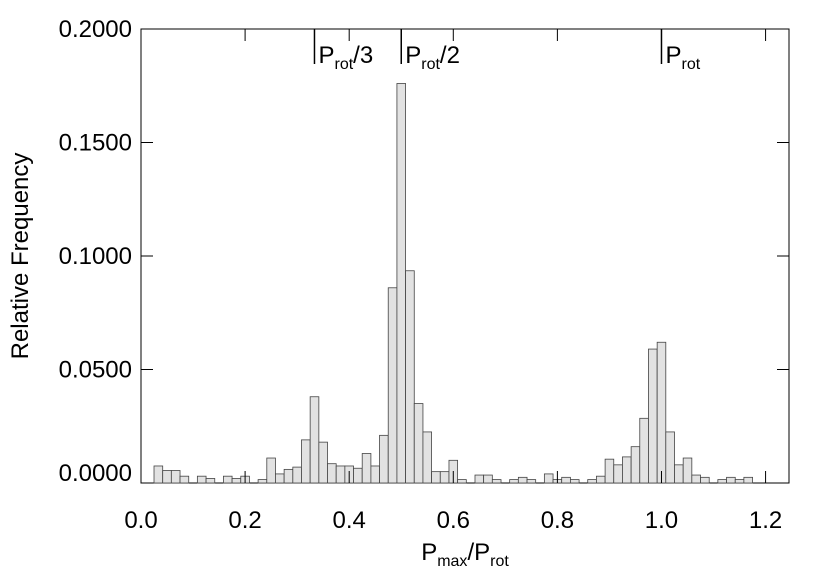 The height and width of the screenshot is (581, 830). What do you see at coordinates (244, 520) in the screenshot?
I see `x-tick-label: 0.2` at bounding box center [244, 520].